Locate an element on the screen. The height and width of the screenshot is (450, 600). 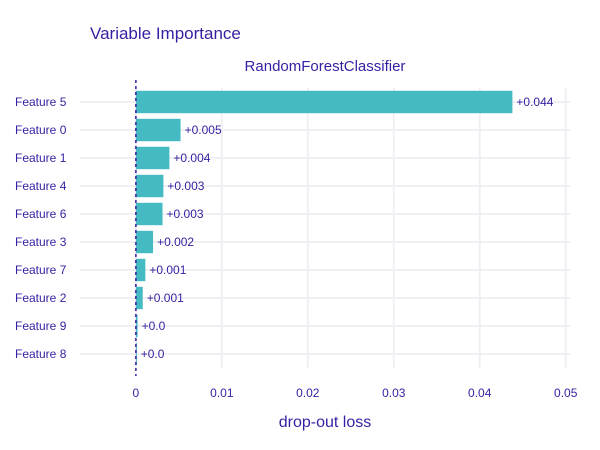
chart-subtitle: RandomForestClassifier is located at coordinates (325, 66).